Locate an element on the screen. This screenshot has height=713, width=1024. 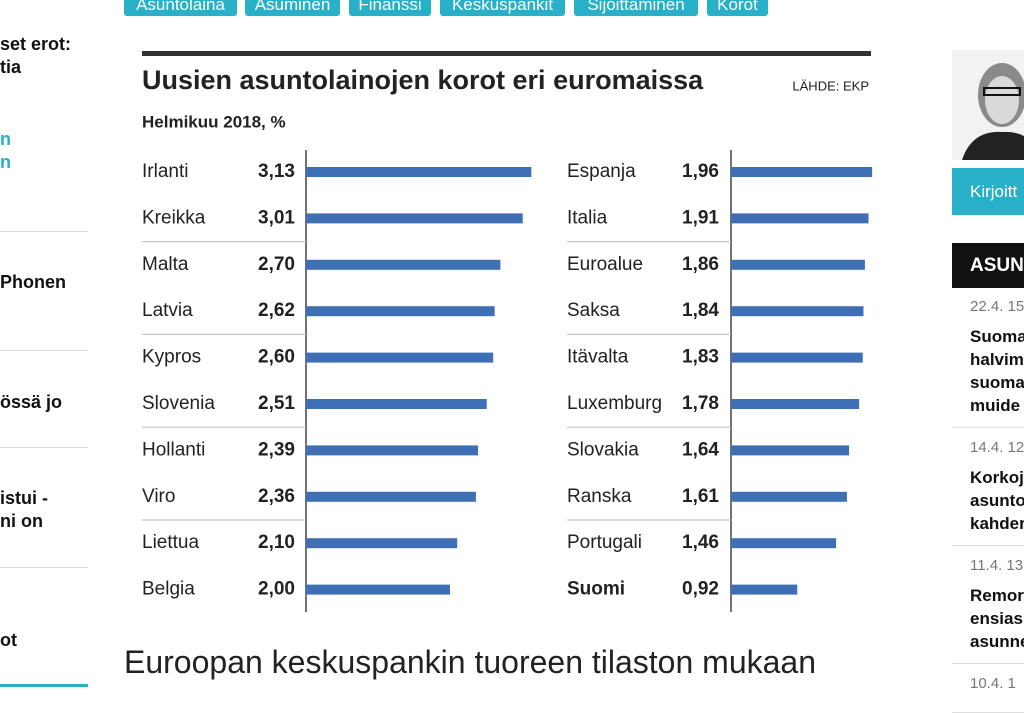
value-label: 1,84 is located at coordinates (700, 310).